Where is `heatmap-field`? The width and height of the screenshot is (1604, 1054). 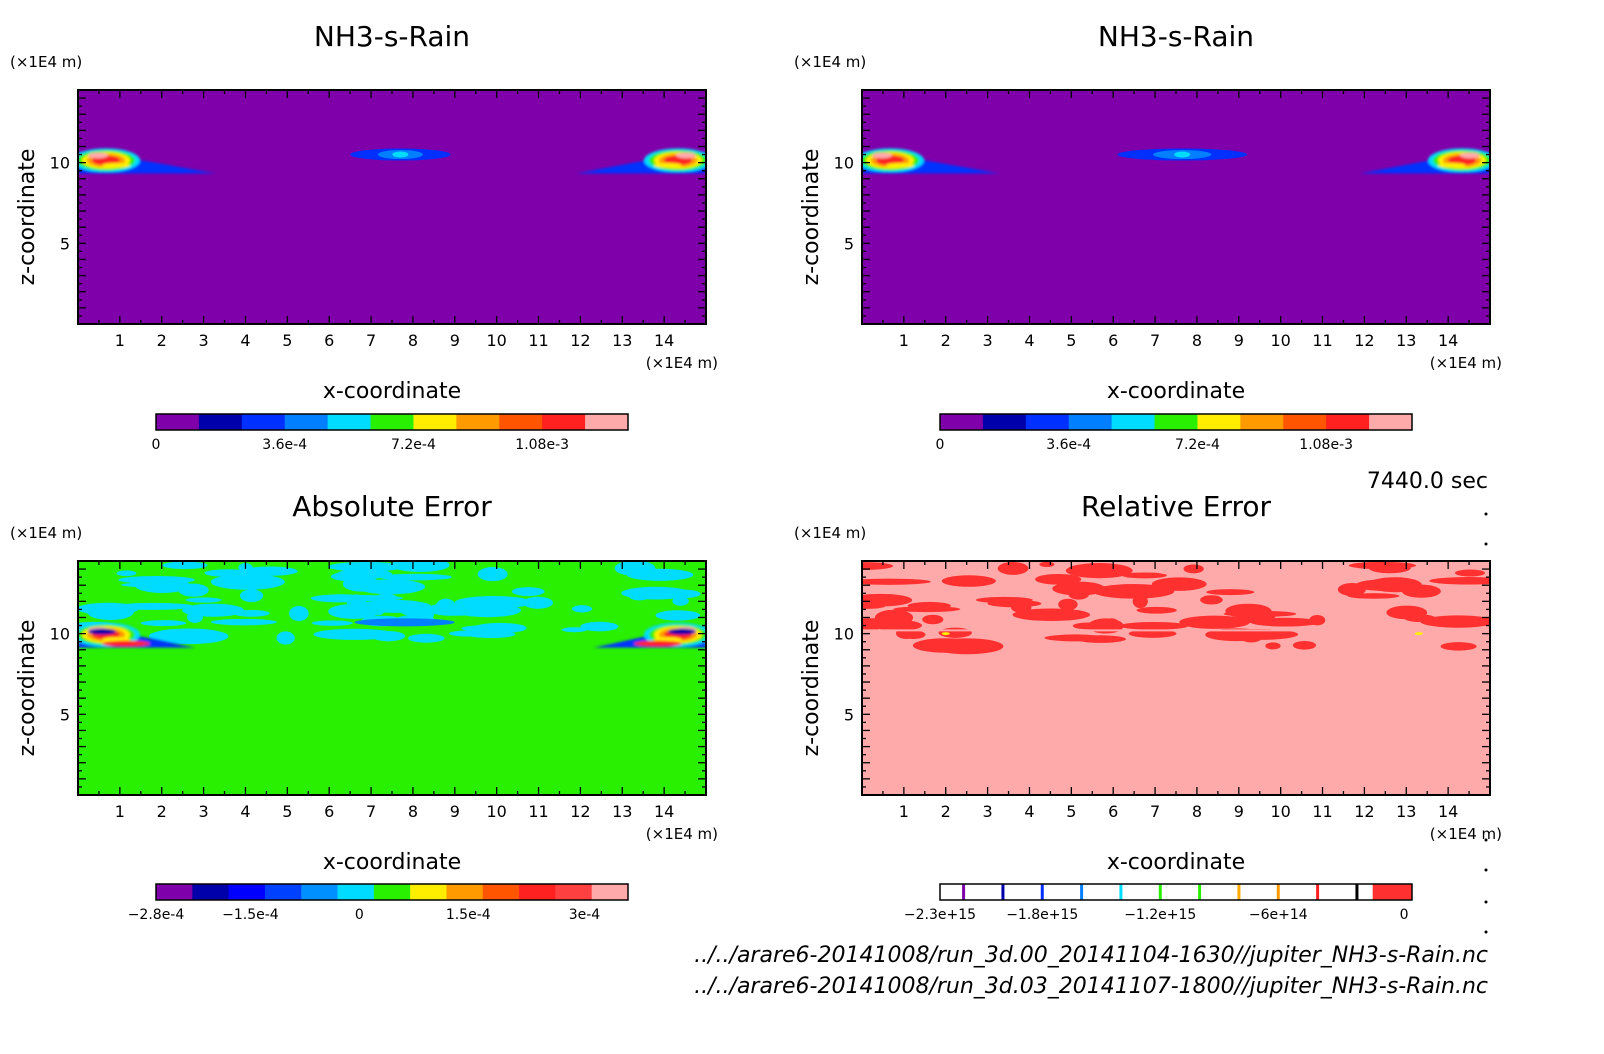
heatmap-field is located at coordinates (392, 678).